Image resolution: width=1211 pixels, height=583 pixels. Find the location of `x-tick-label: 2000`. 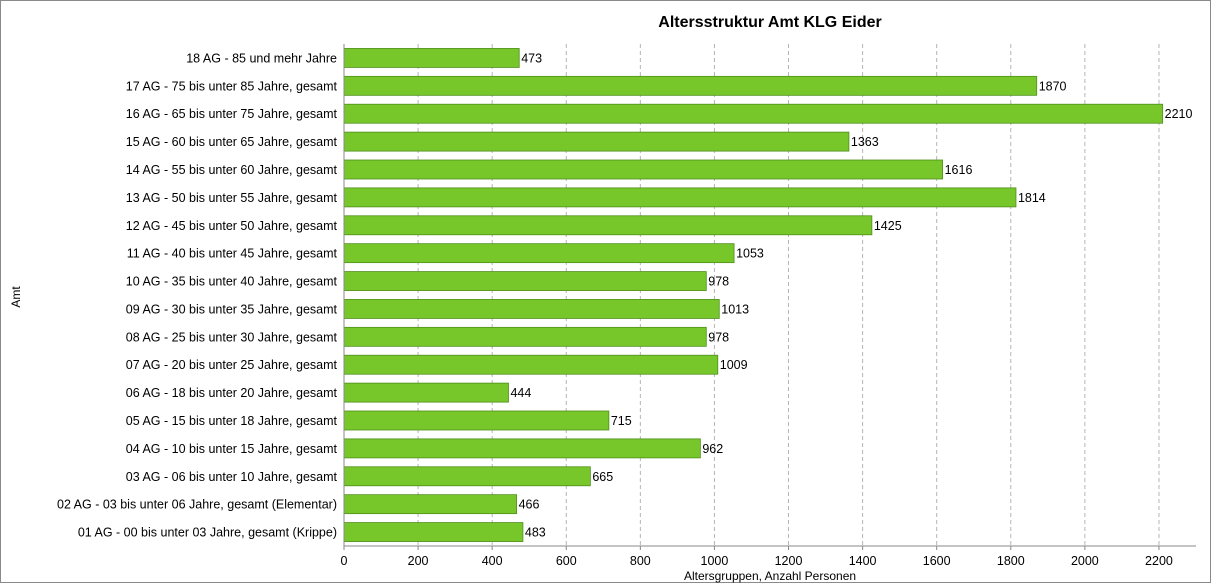

x-tick-label: 2000 is located at coordinates (1085, 561).